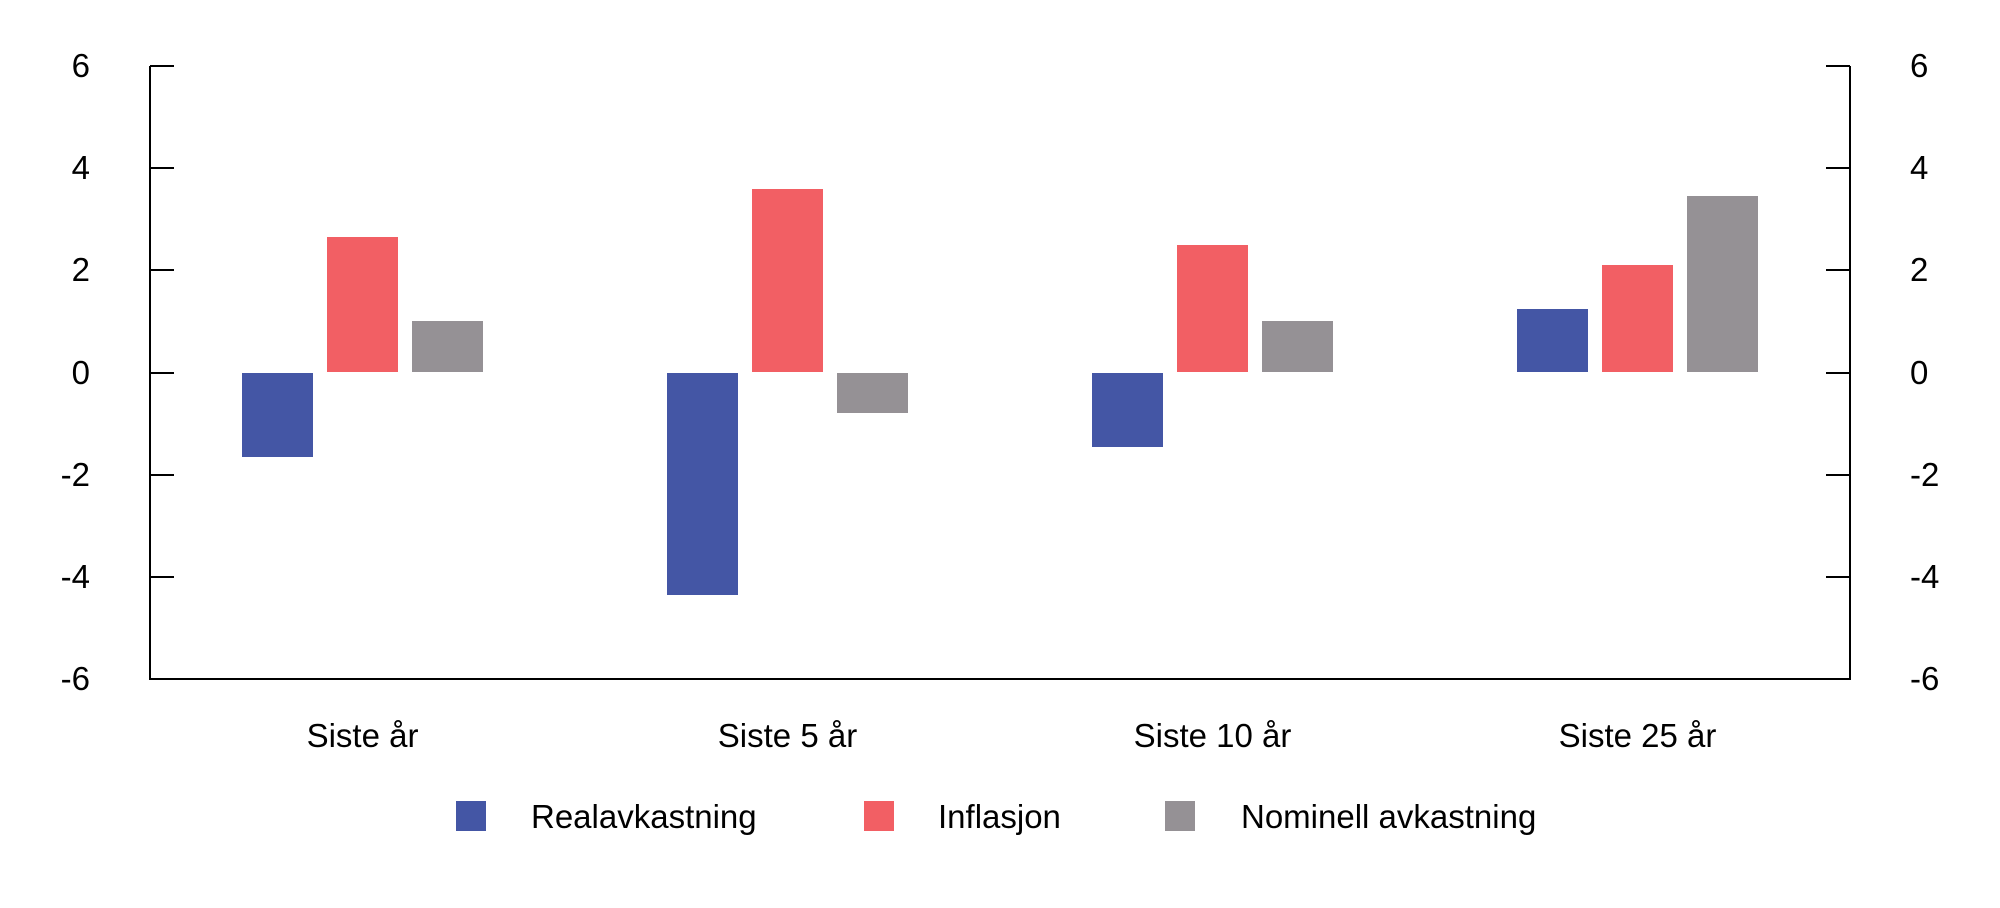 This screenshot has width=2000, height=908. I want to click on y-axis-left-label: -2, so click(75, 474).